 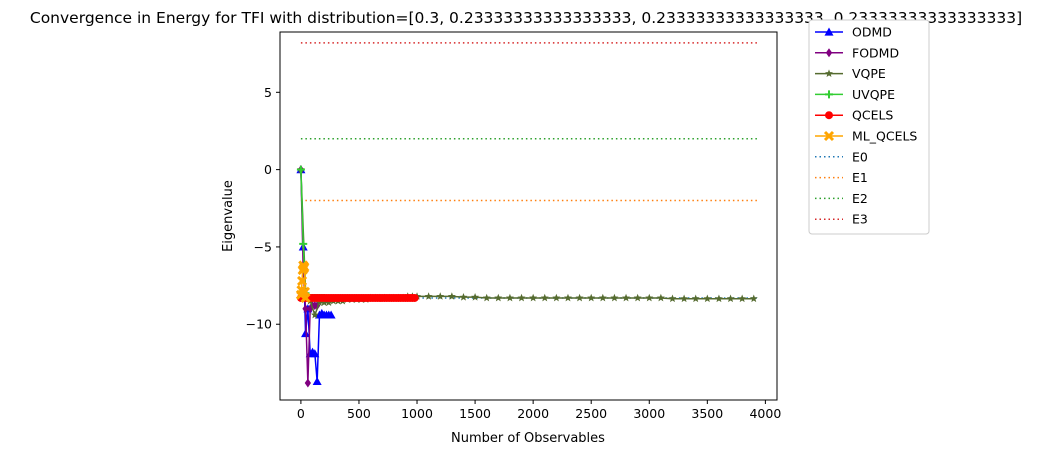 I want to click on y-tick-label: −5, so click(x=263, y=246).